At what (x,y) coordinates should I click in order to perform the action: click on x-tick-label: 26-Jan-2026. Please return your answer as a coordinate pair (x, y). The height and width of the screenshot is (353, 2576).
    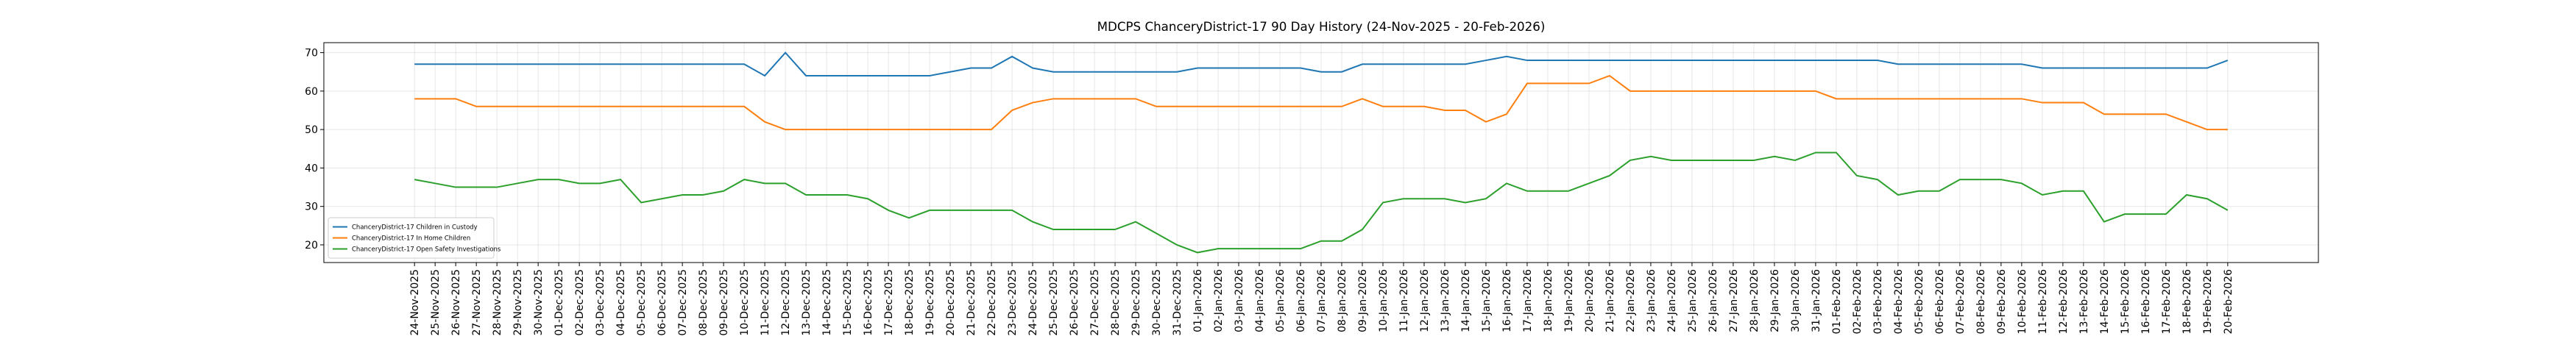
    Looking at the image, I should click on (1713, 301).